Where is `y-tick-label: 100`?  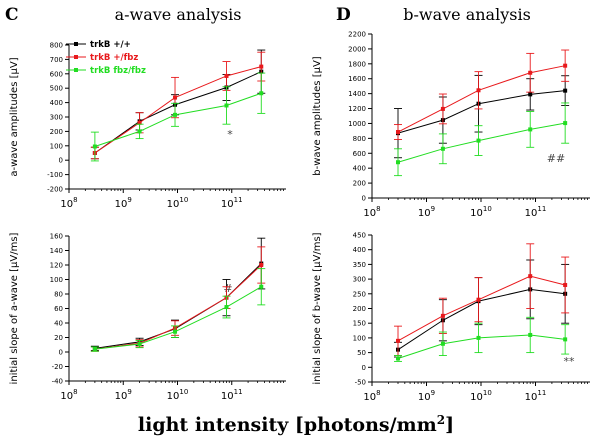
y-tick-label: 100 is located at coordinates (56, 280).